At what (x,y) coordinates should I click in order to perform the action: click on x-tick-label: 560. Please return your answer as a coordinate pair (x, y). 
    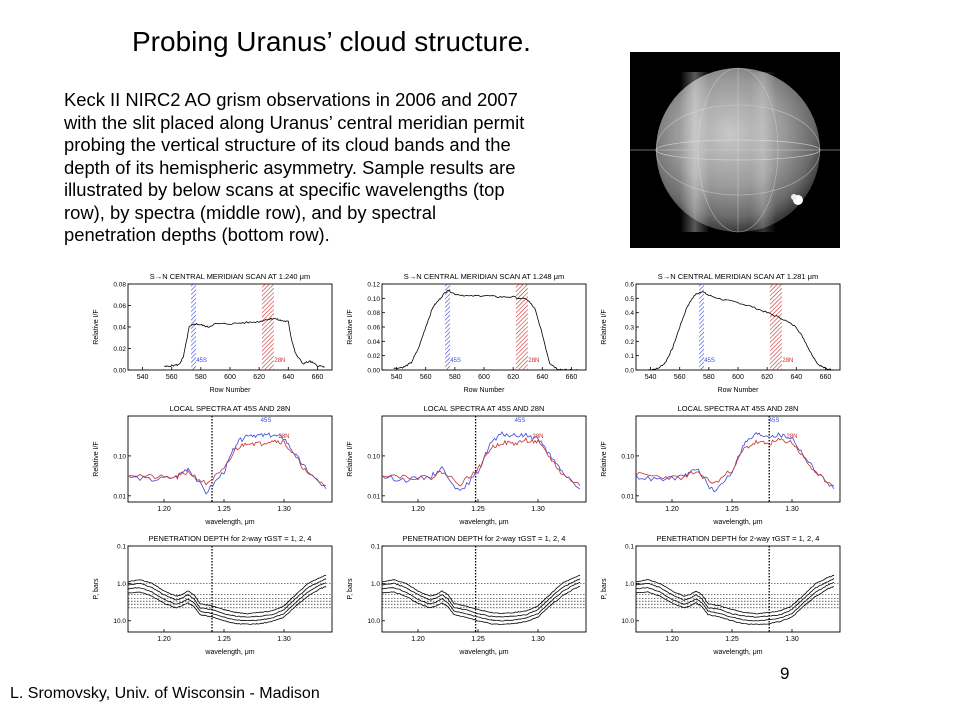
    Looking at the image, I should click on (172, 377).